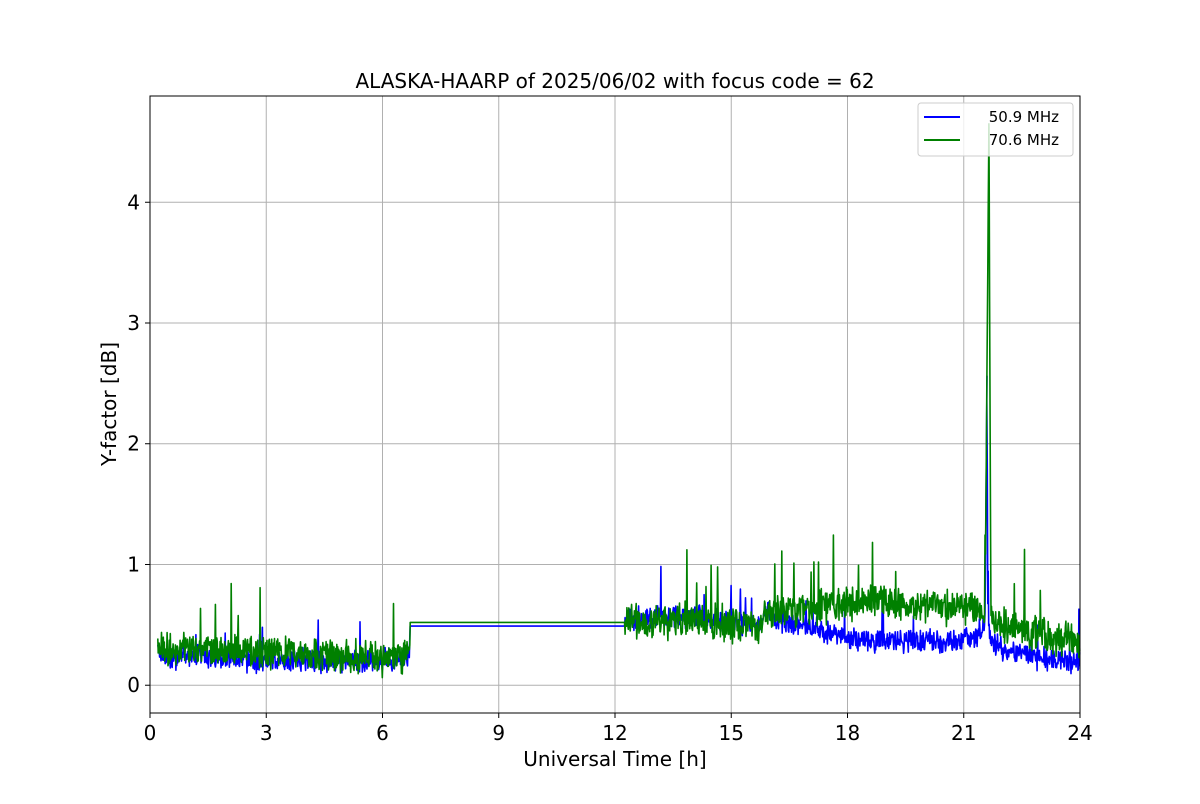 The image size is (1200, 804). I want to click on x-tick-label: 9, so click(498, 733).